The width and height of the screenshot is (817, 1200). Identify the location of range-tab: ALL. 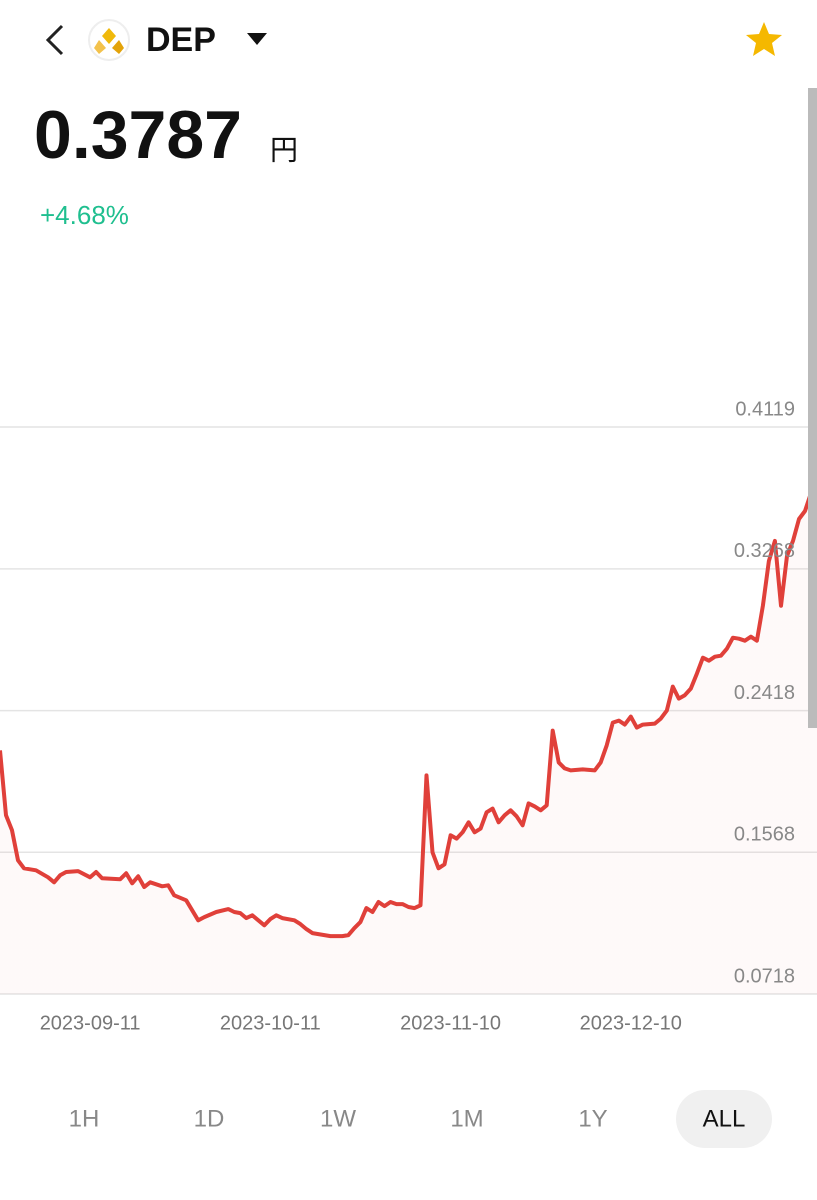
(724, 1118).